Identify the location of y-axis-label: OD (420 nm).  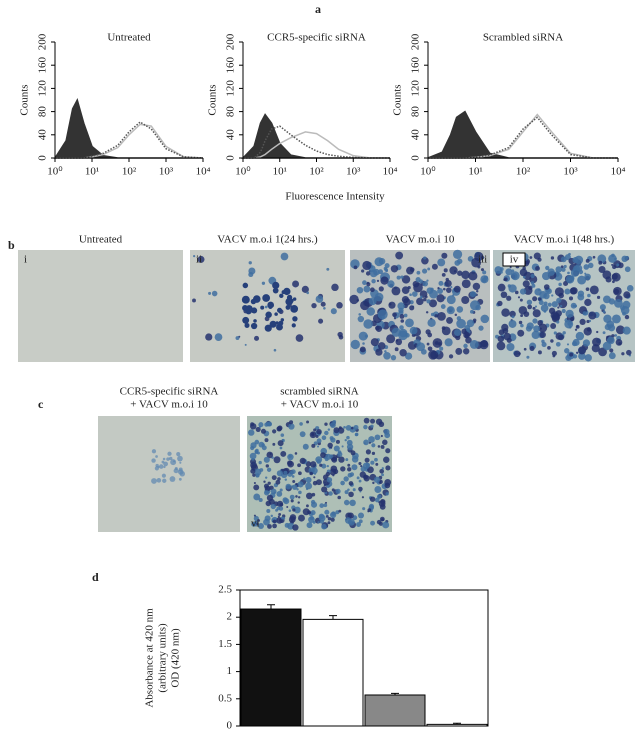
(176, 658).